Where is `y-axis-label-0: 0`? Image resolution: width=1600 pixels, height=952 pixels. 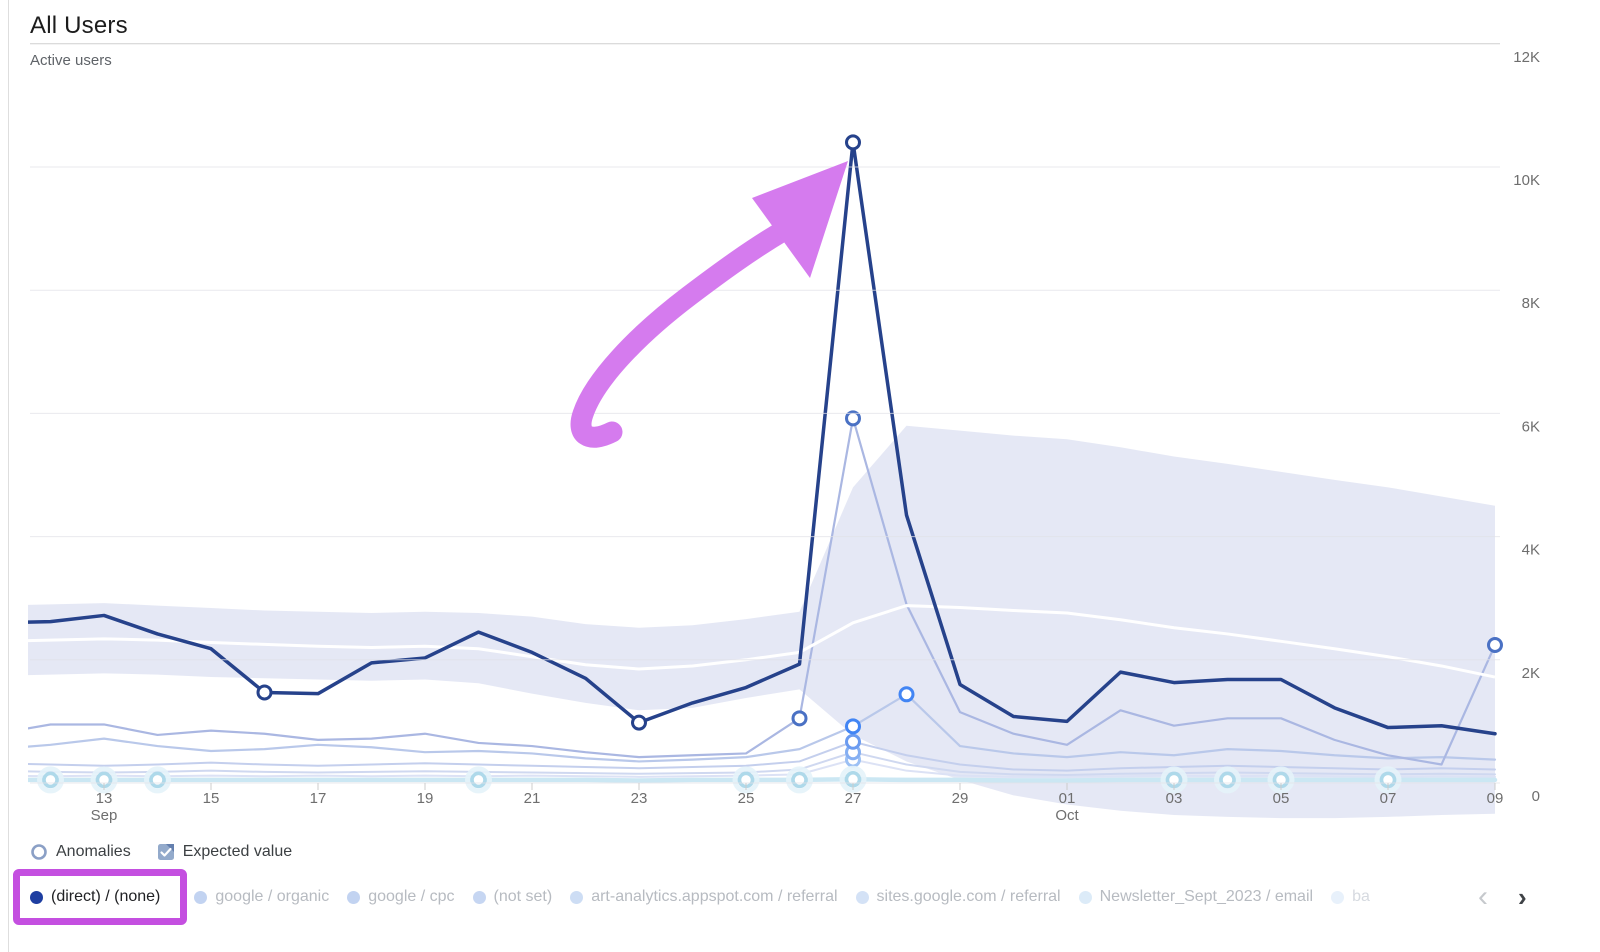
y-axis-label-0: 0 is located at coordinates (1536, 796).